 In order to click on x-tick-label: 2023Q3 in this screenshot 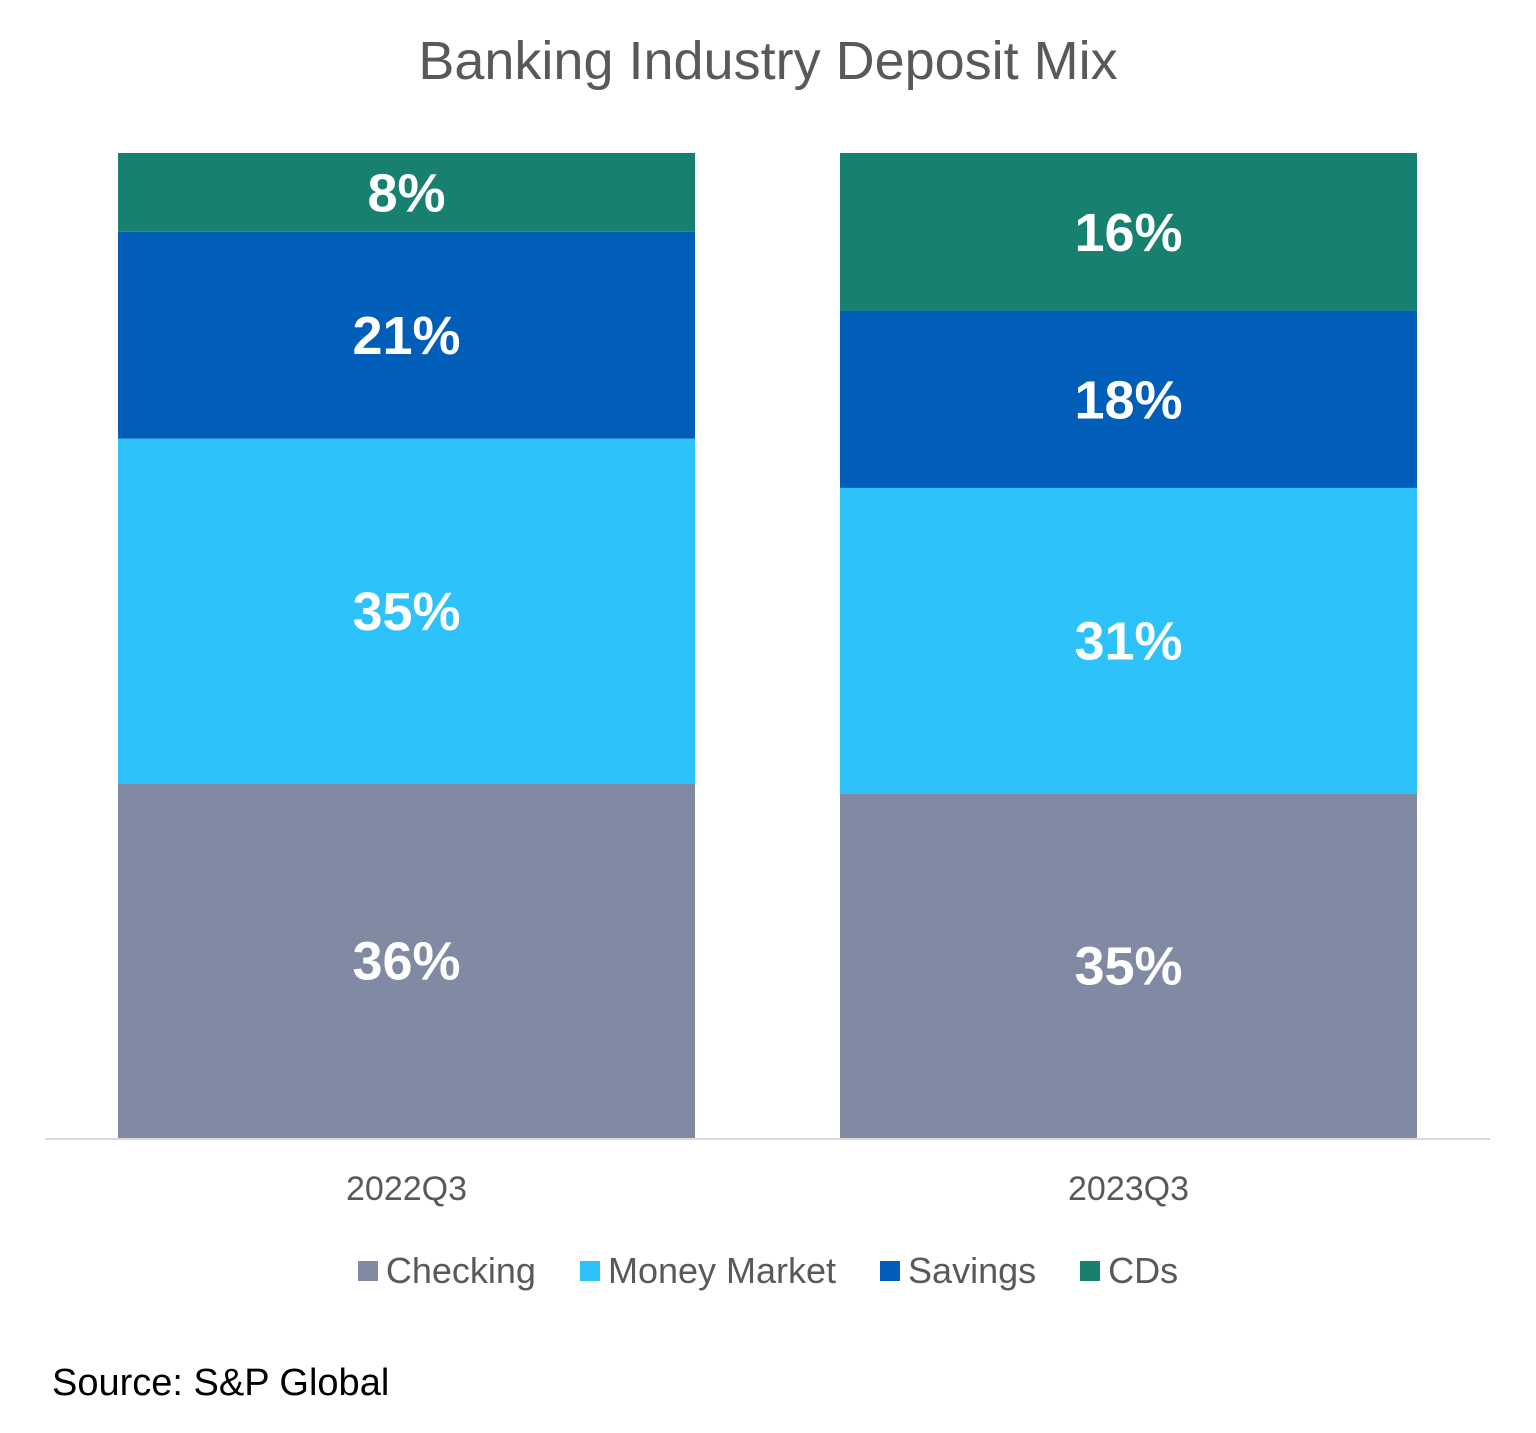, I will do `click(1128, 1189)`.